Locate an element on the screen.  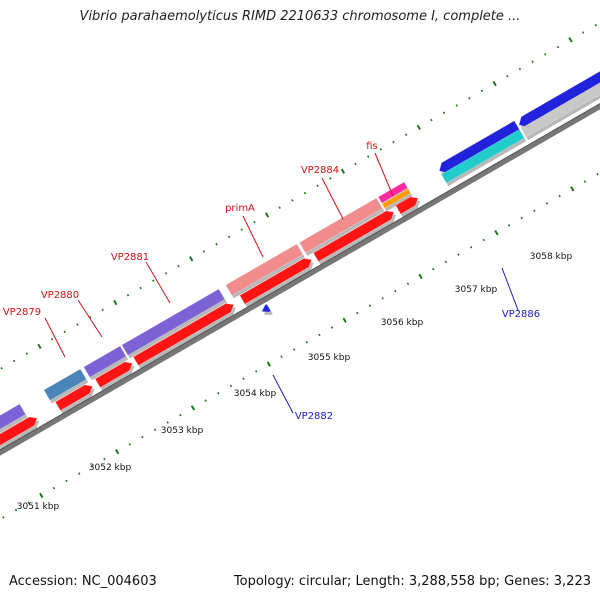
gene-block-grey is located at coordinates (560, 106).